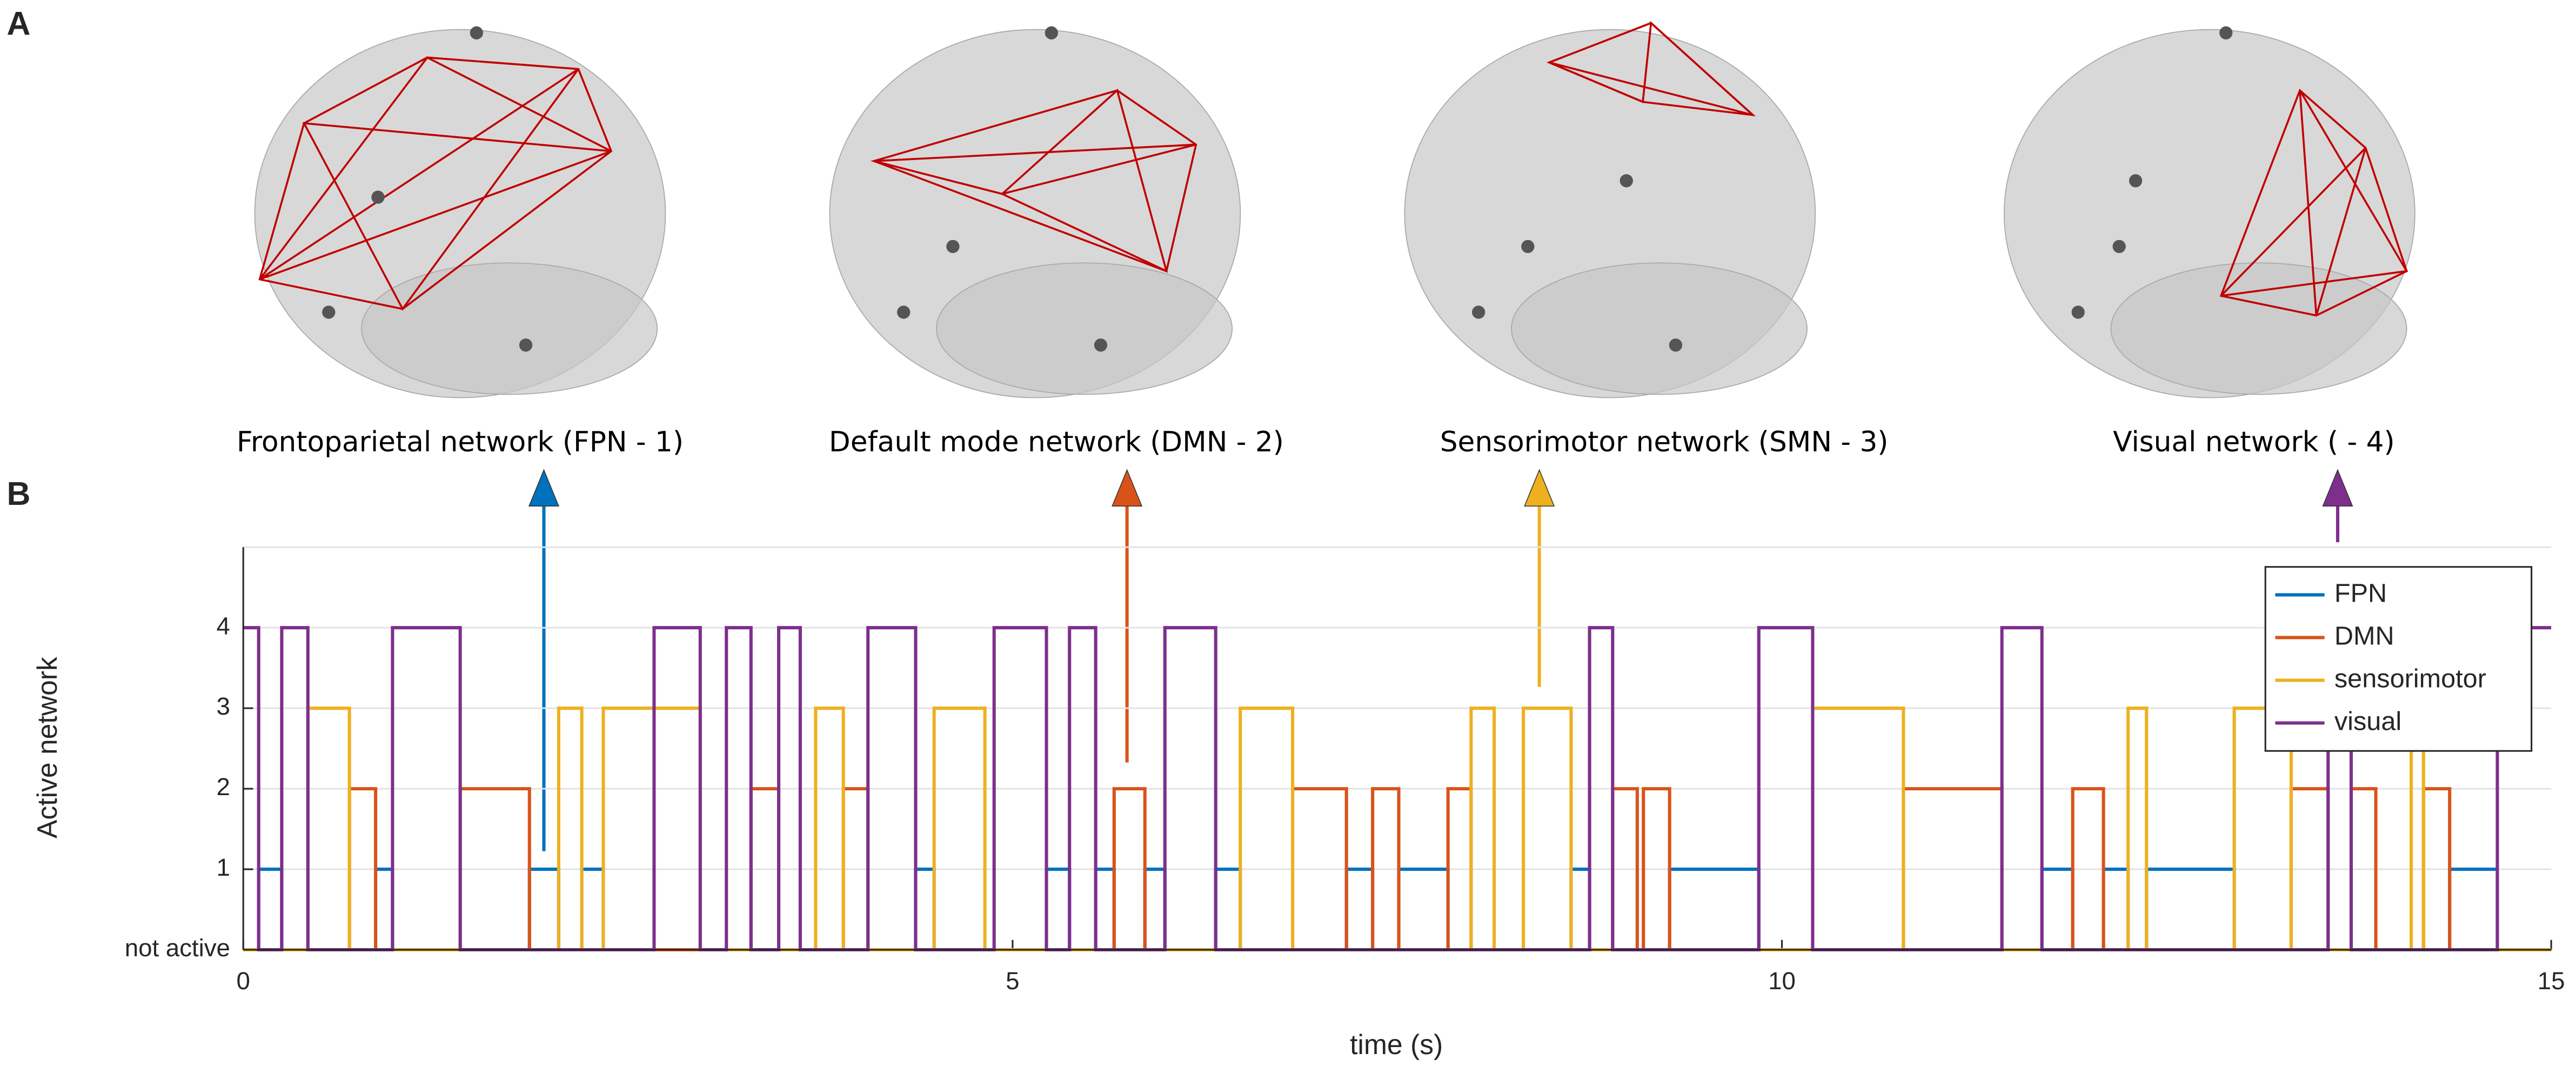 This screenshot has height=1073, width=2576. What do you see at coordinates (1056, 442) in the screenshot?
I see `network-label: Default mode network (DMN - 2)` at bounding box center [1056, 442].